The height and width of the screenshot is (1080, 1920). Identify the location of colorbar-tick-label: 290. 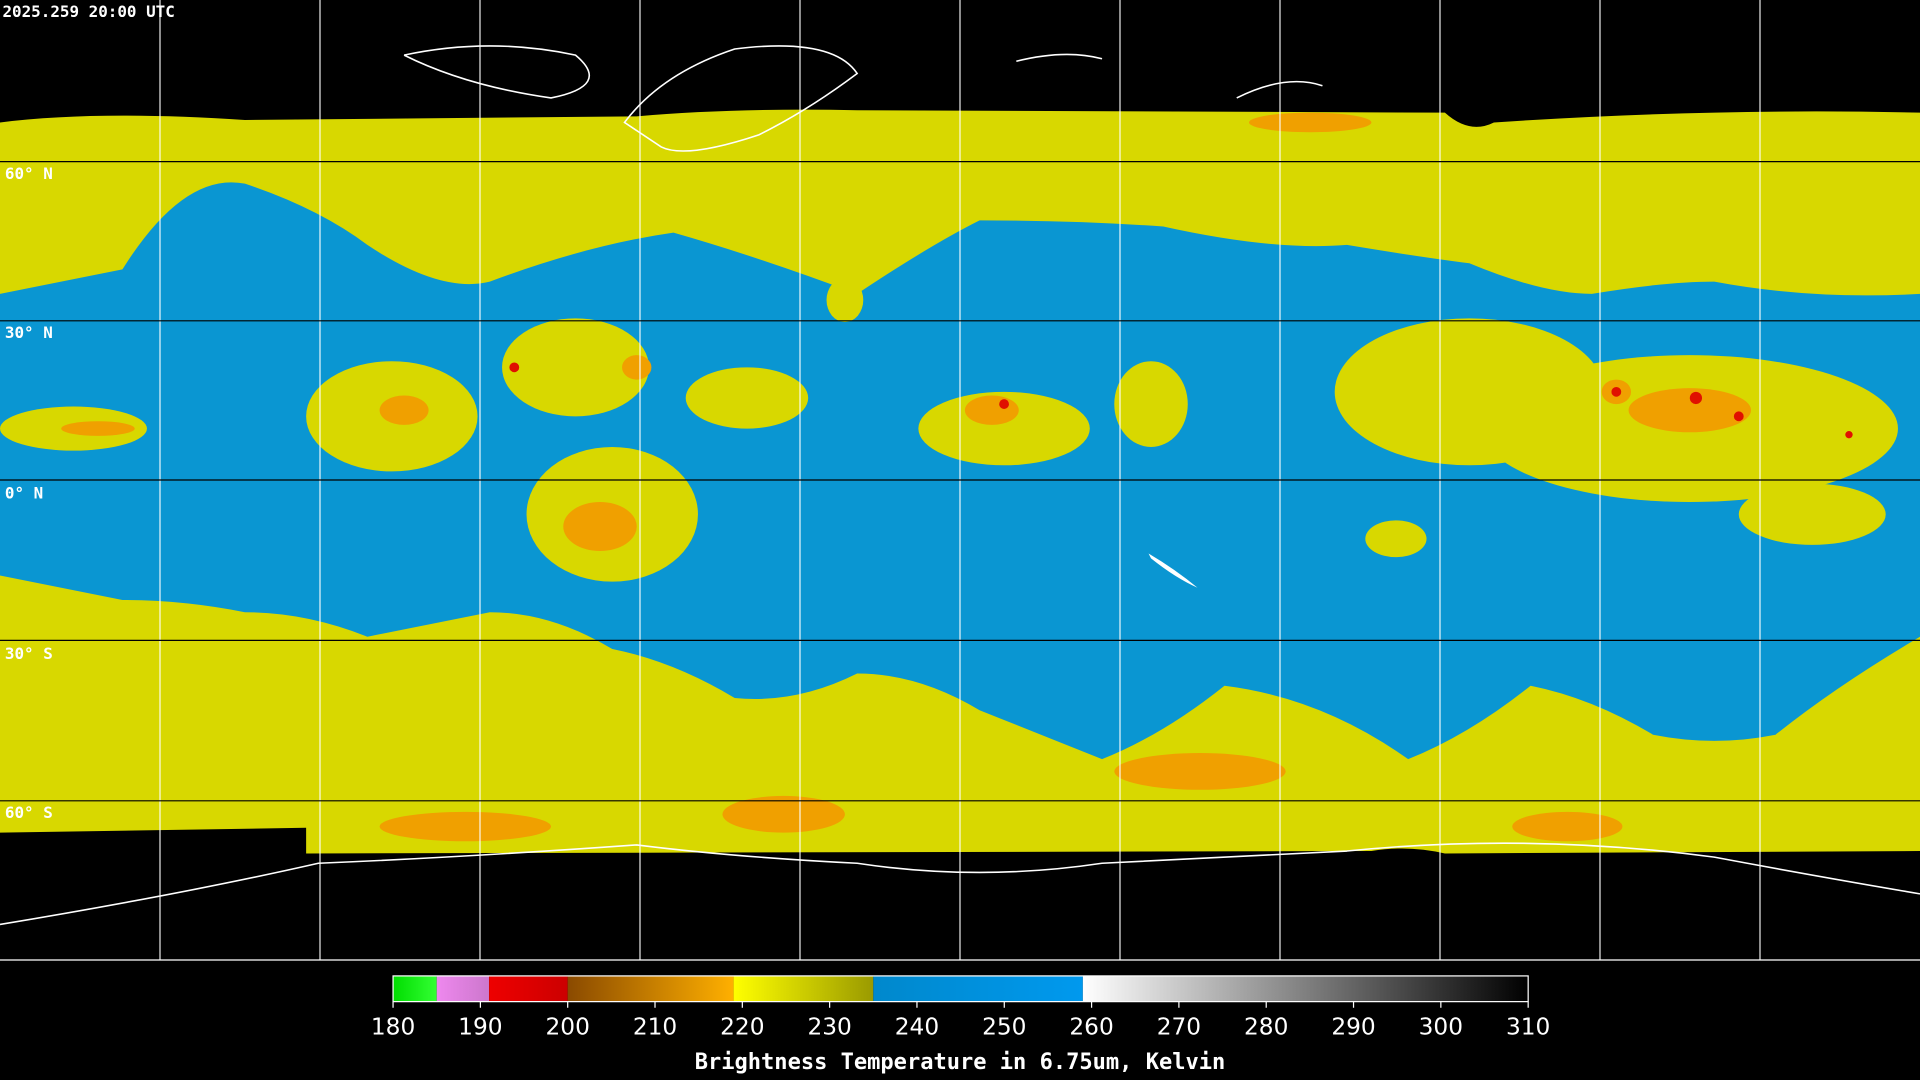
(1353, 1027).